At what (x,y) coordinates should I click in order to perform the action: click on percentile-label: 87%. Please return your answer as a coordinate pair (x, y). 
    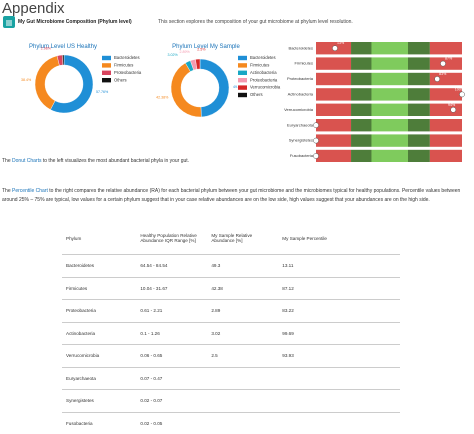
    Looking at the image, I should click on (449, 59).